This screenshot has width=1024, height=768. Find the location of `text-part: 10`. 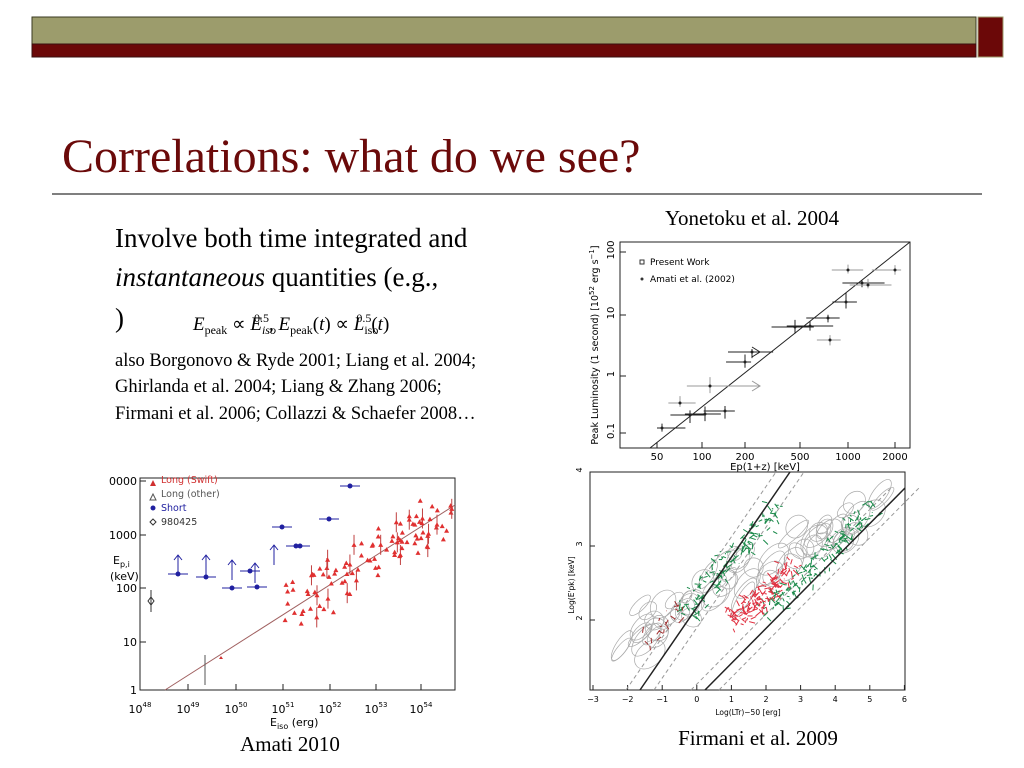

text-part: 10 is located at coordinates (184, 709).